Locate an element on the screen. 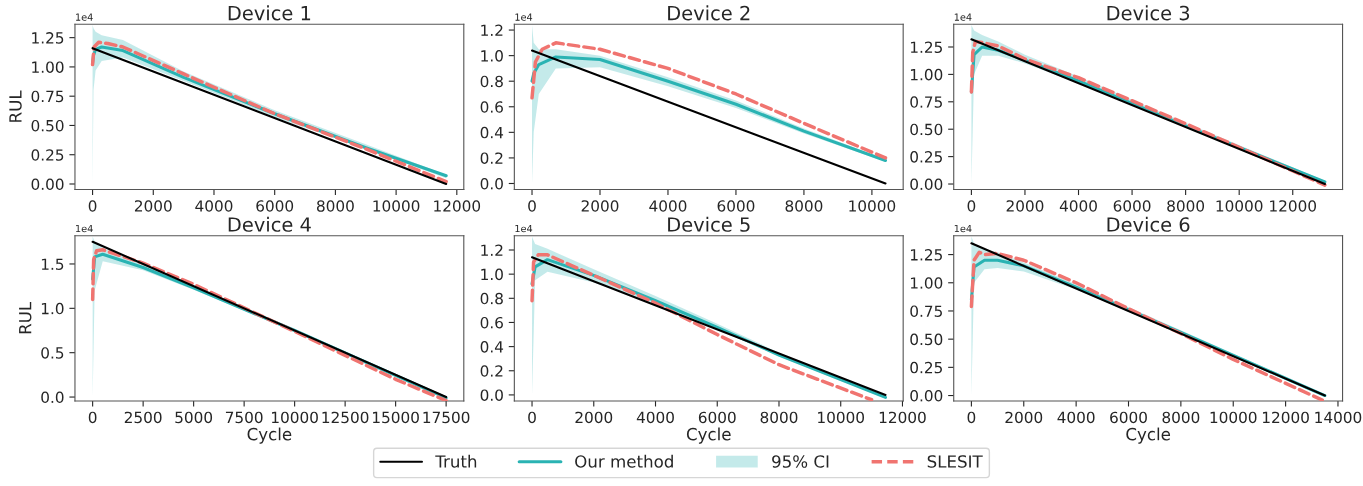 The width and height of the screenshot is (1363, 486). legend-label: SLESIT is located at coordinates (955, 461).